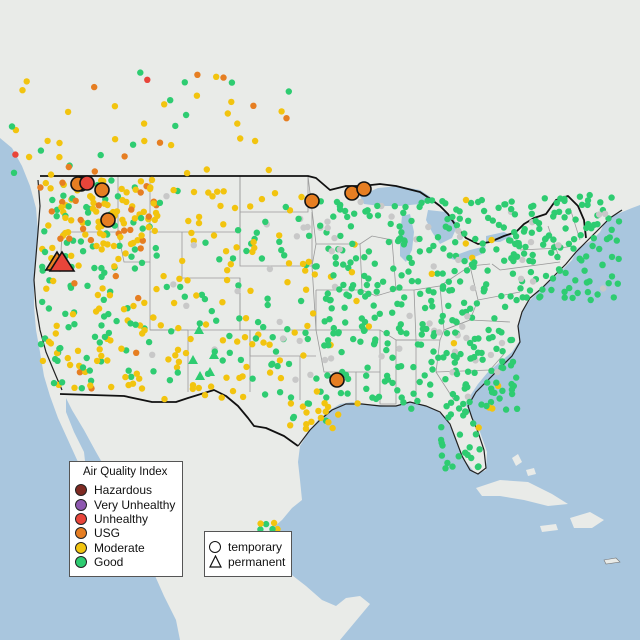  Describe the element at coordinates (81, 505) in the screenshot. I see `very-unhealthy-swatch` at that location.